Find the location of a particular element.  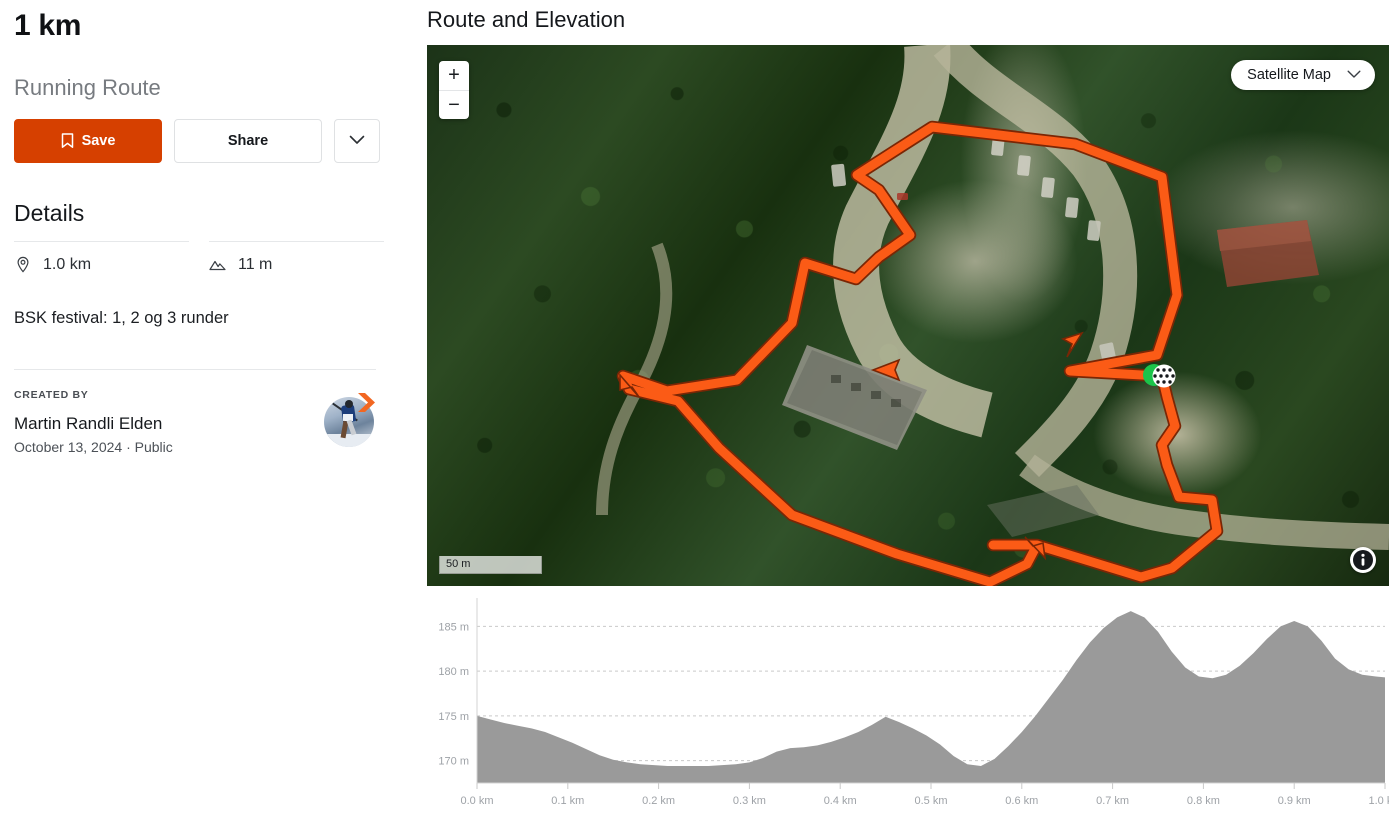

action-button-row: Save Share is located at coordinates (213, 141).